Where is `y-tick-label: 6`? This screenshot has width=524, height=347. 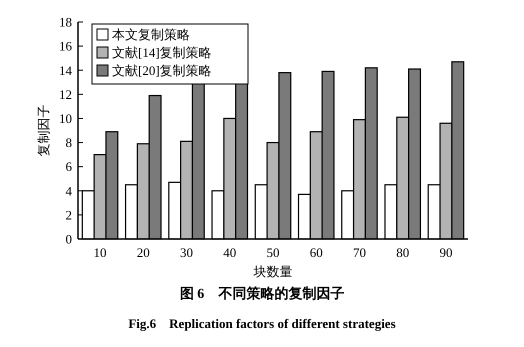
y-tick-label: 6 is located at coordinates (69, 166).